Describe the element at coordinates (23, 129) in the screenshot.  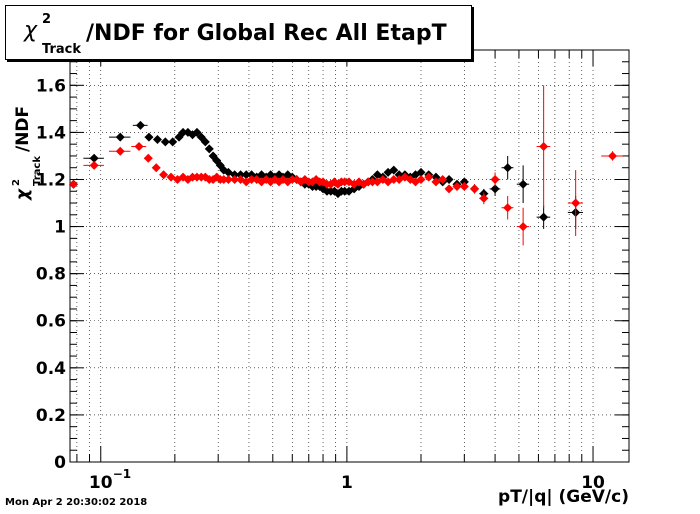
I see `svg-text: /NDF` at that location.